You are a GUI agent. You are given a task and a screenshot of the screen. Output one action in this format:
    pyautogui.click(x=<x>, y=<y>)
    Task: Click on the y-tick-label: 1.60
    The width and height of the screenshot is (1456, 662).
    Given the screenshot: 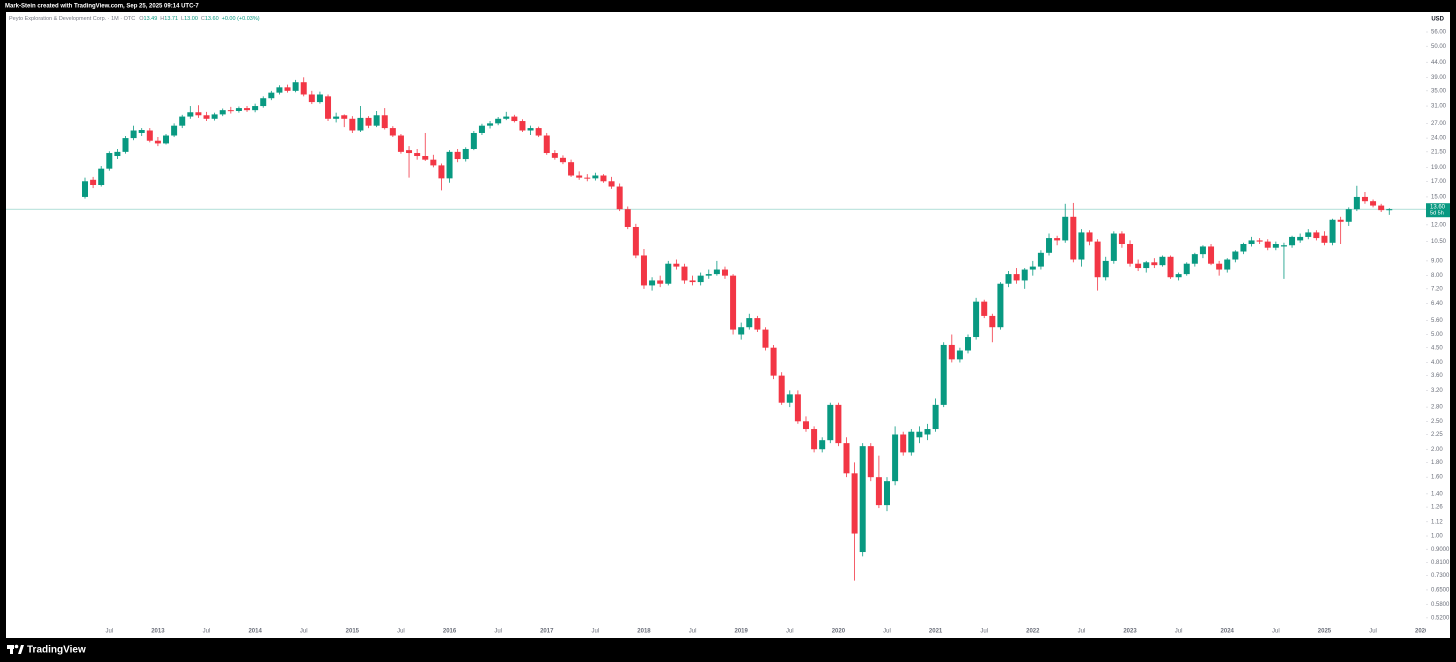 What is the action you would take?
    pyautogui.click(x=1437, y=478)
    